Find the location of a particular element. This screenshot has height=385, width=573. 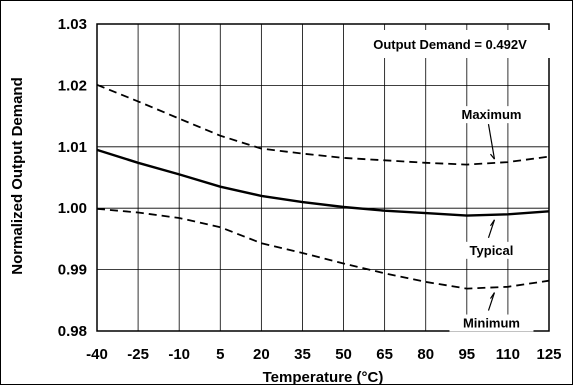

x-axis-title: Temperature (°C) is located at coordinates (323, 376).